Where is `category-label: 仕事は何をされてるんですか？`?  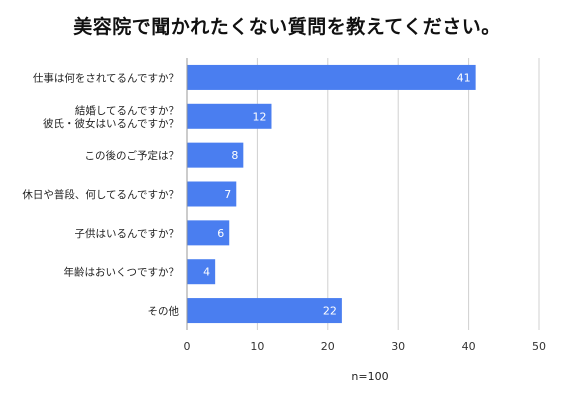 category-label: 仕事は何をされてるんですか？ is located at coordinates (106, 77).